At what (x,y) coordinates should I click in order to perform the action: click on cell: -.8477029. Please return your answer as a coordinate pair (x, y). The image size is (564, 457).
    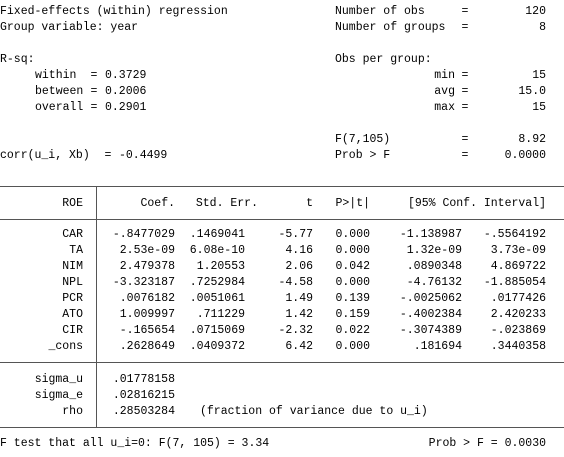
    Looking at the image, I should click on (144, 234).